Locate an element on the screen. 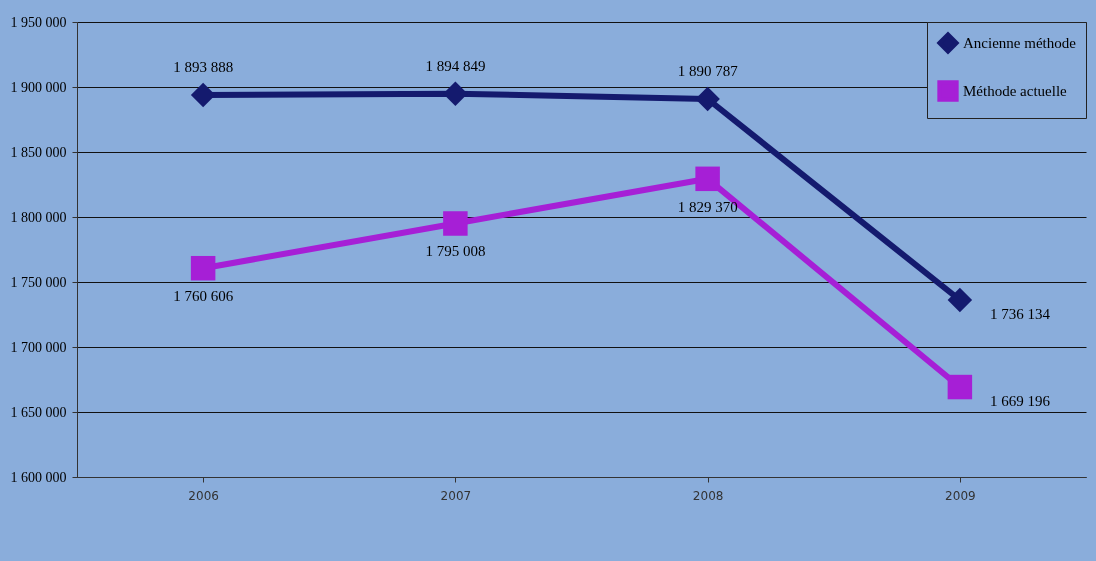  y-tick-label: 1 900 000 is located at coordinates (38, 87).